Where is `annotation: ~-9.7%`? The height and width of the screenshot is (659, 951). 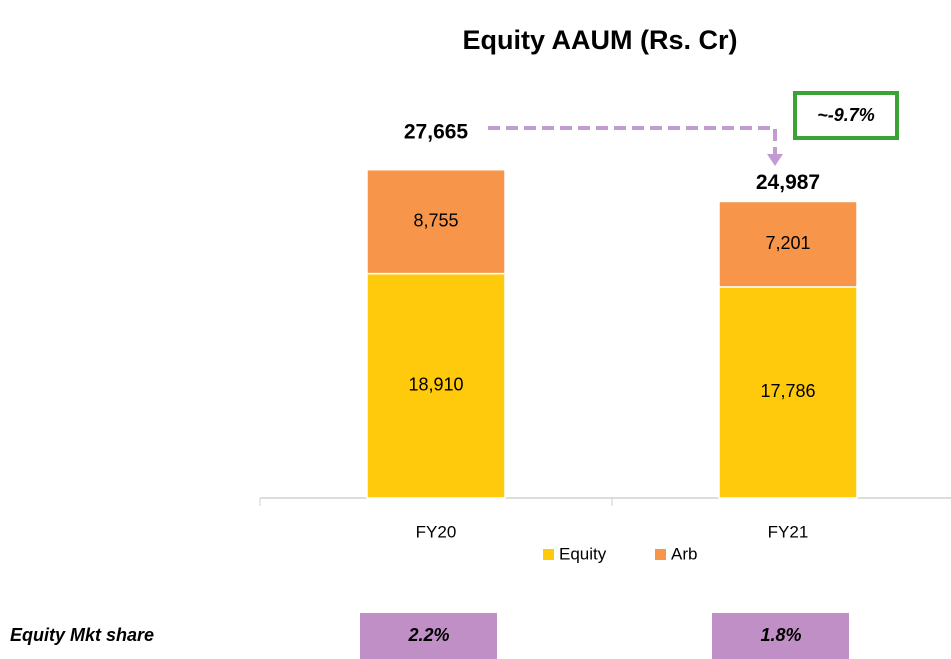 annotation: ~-9.7% is located at coordinates (846, 115).